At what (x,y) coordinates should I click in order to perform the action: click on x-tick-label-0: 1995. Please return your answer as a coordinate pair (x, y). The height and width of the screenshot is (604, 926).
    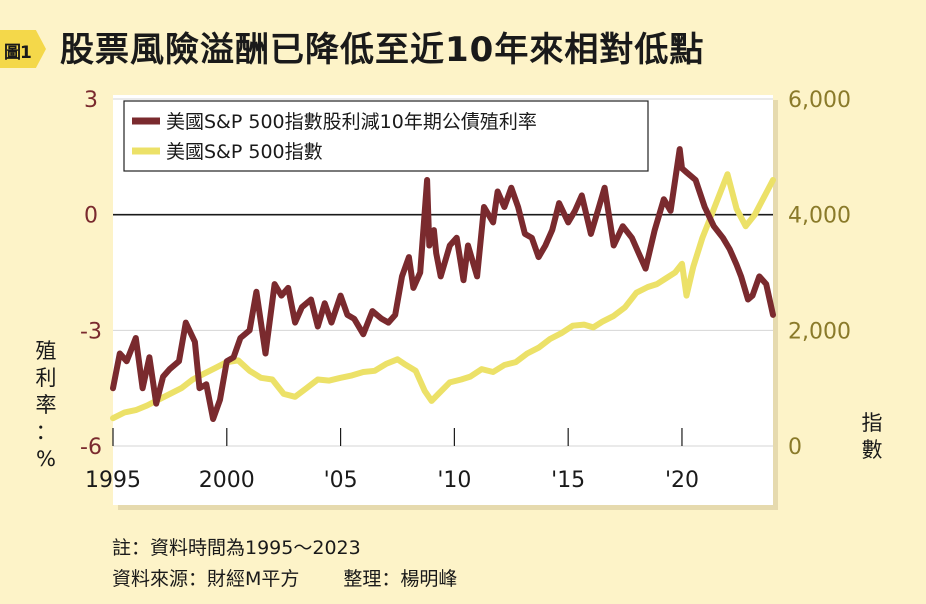
    Looking at the image, I should click on (113, 480).